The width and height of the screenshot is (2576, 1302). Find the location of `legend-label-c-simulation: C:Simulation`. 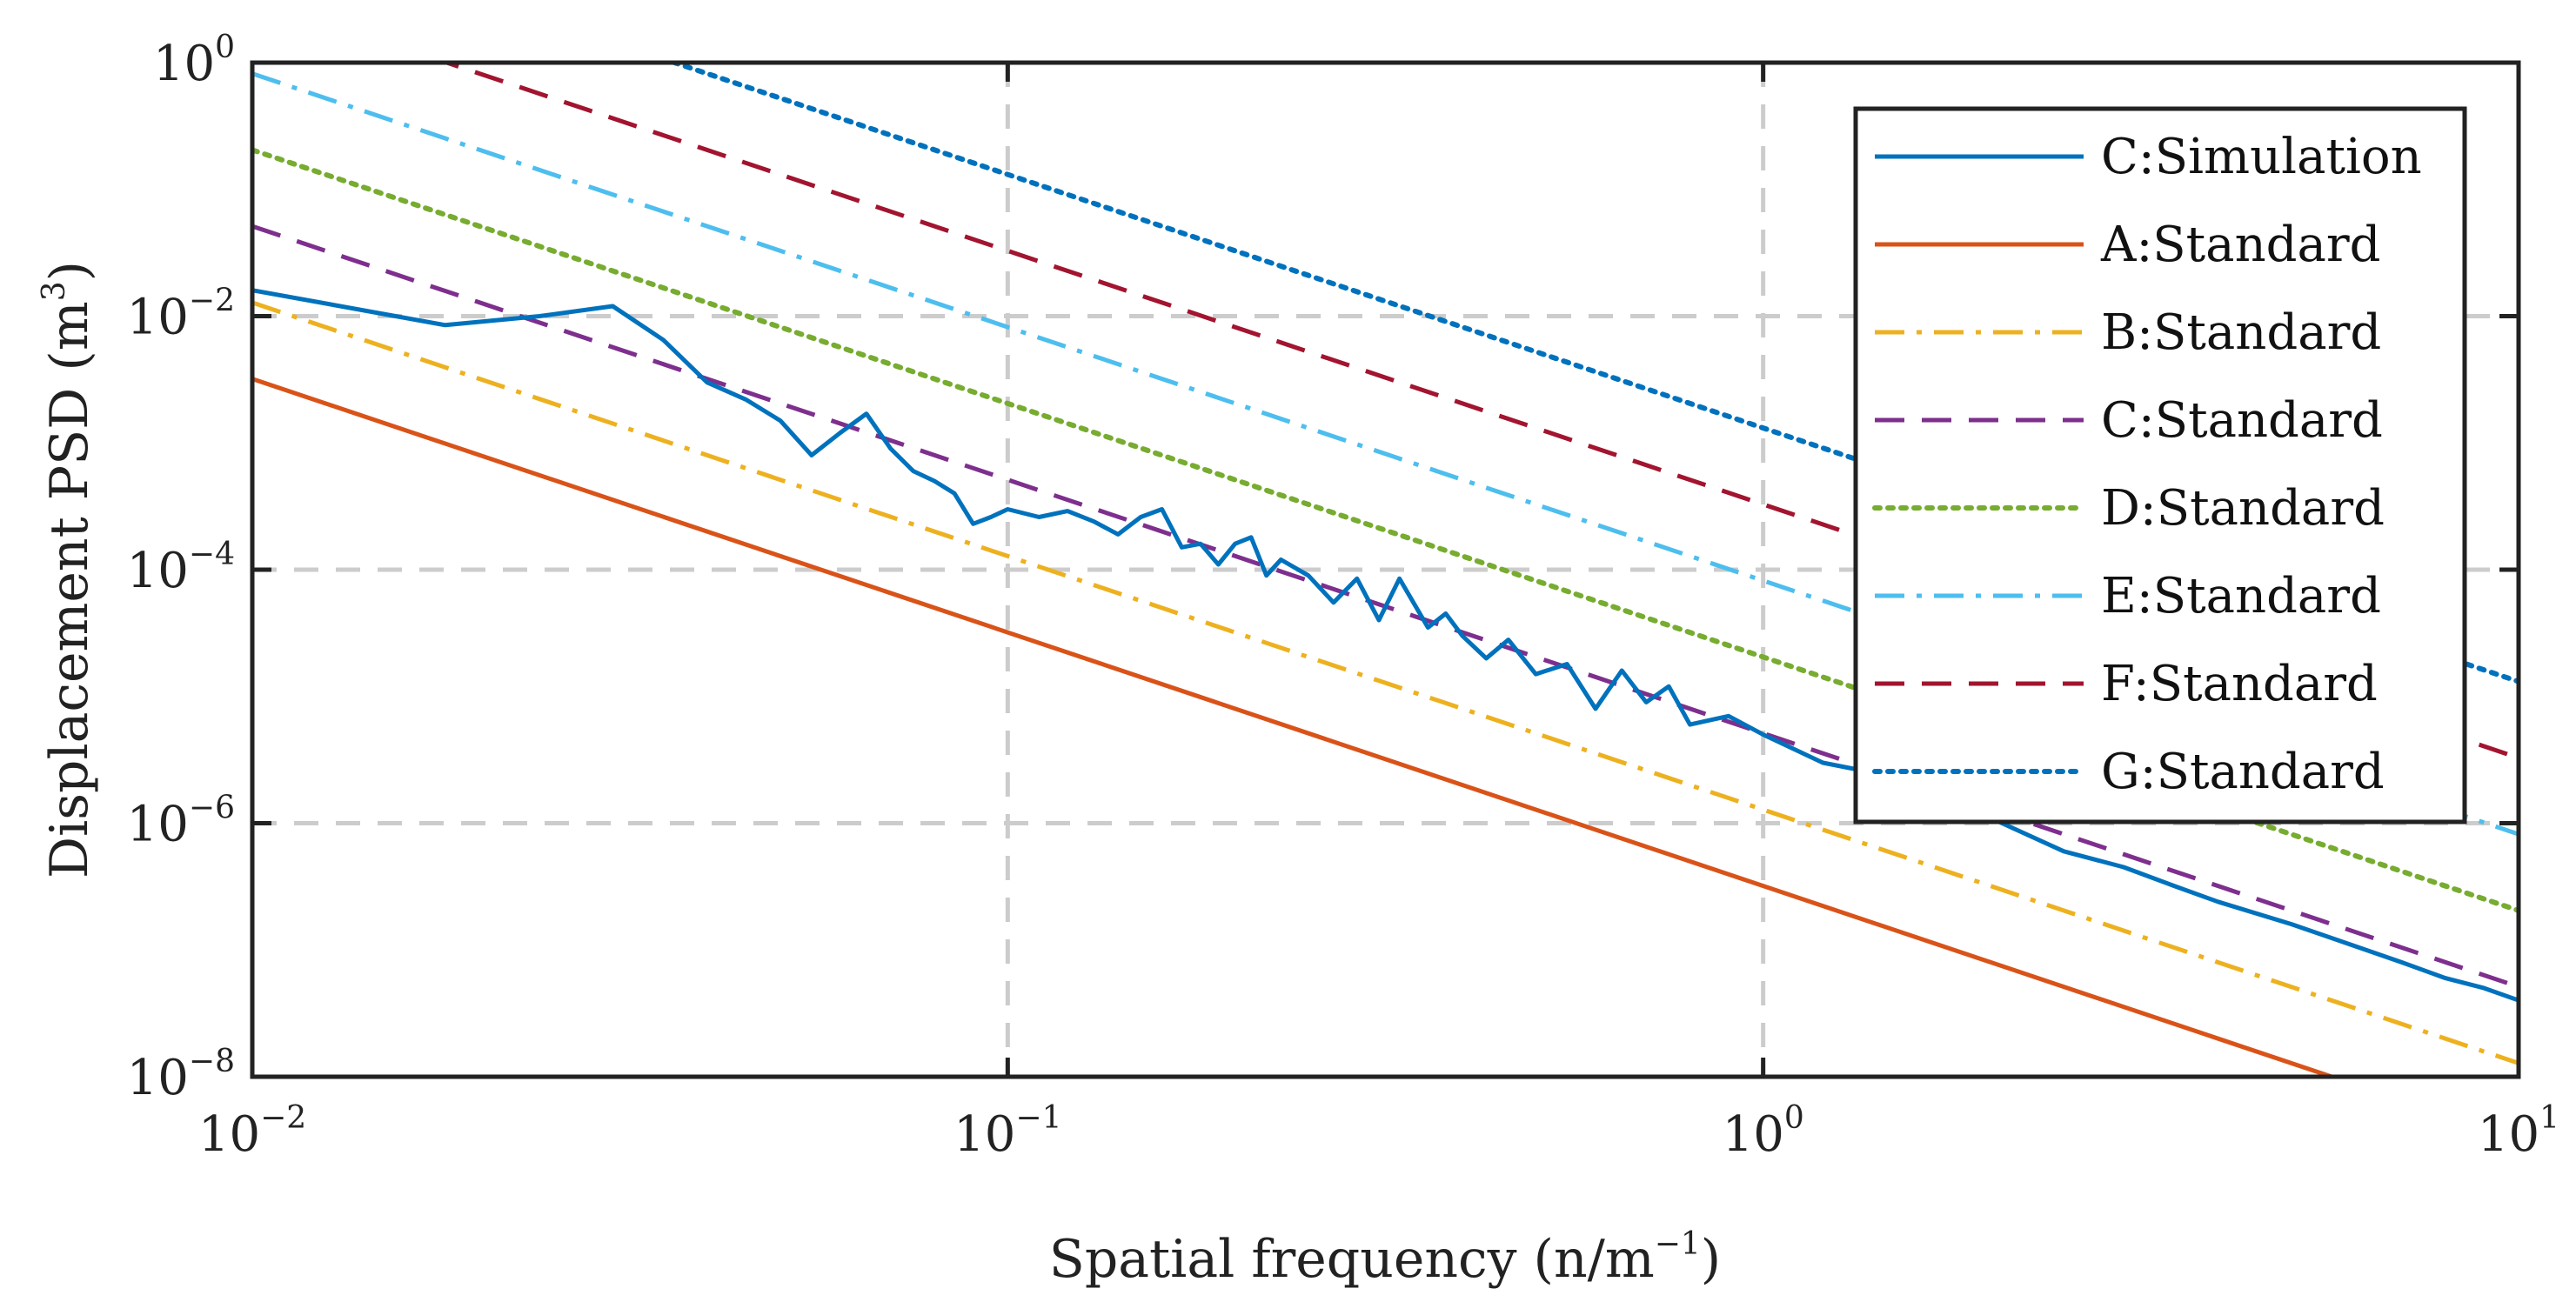

legend-label-c-simulation: C:Simulation is located at coordinates (2261, 157).